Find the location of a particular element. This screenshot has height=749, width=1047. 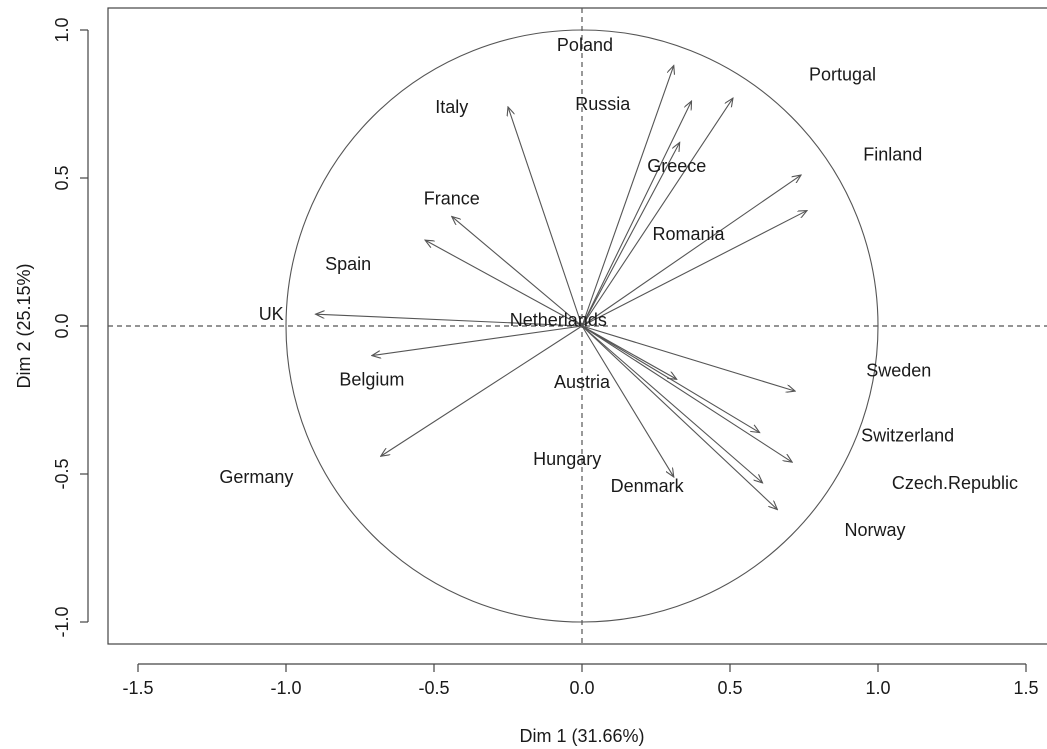

variable-label: Romania is located at coordinates (689, 234).